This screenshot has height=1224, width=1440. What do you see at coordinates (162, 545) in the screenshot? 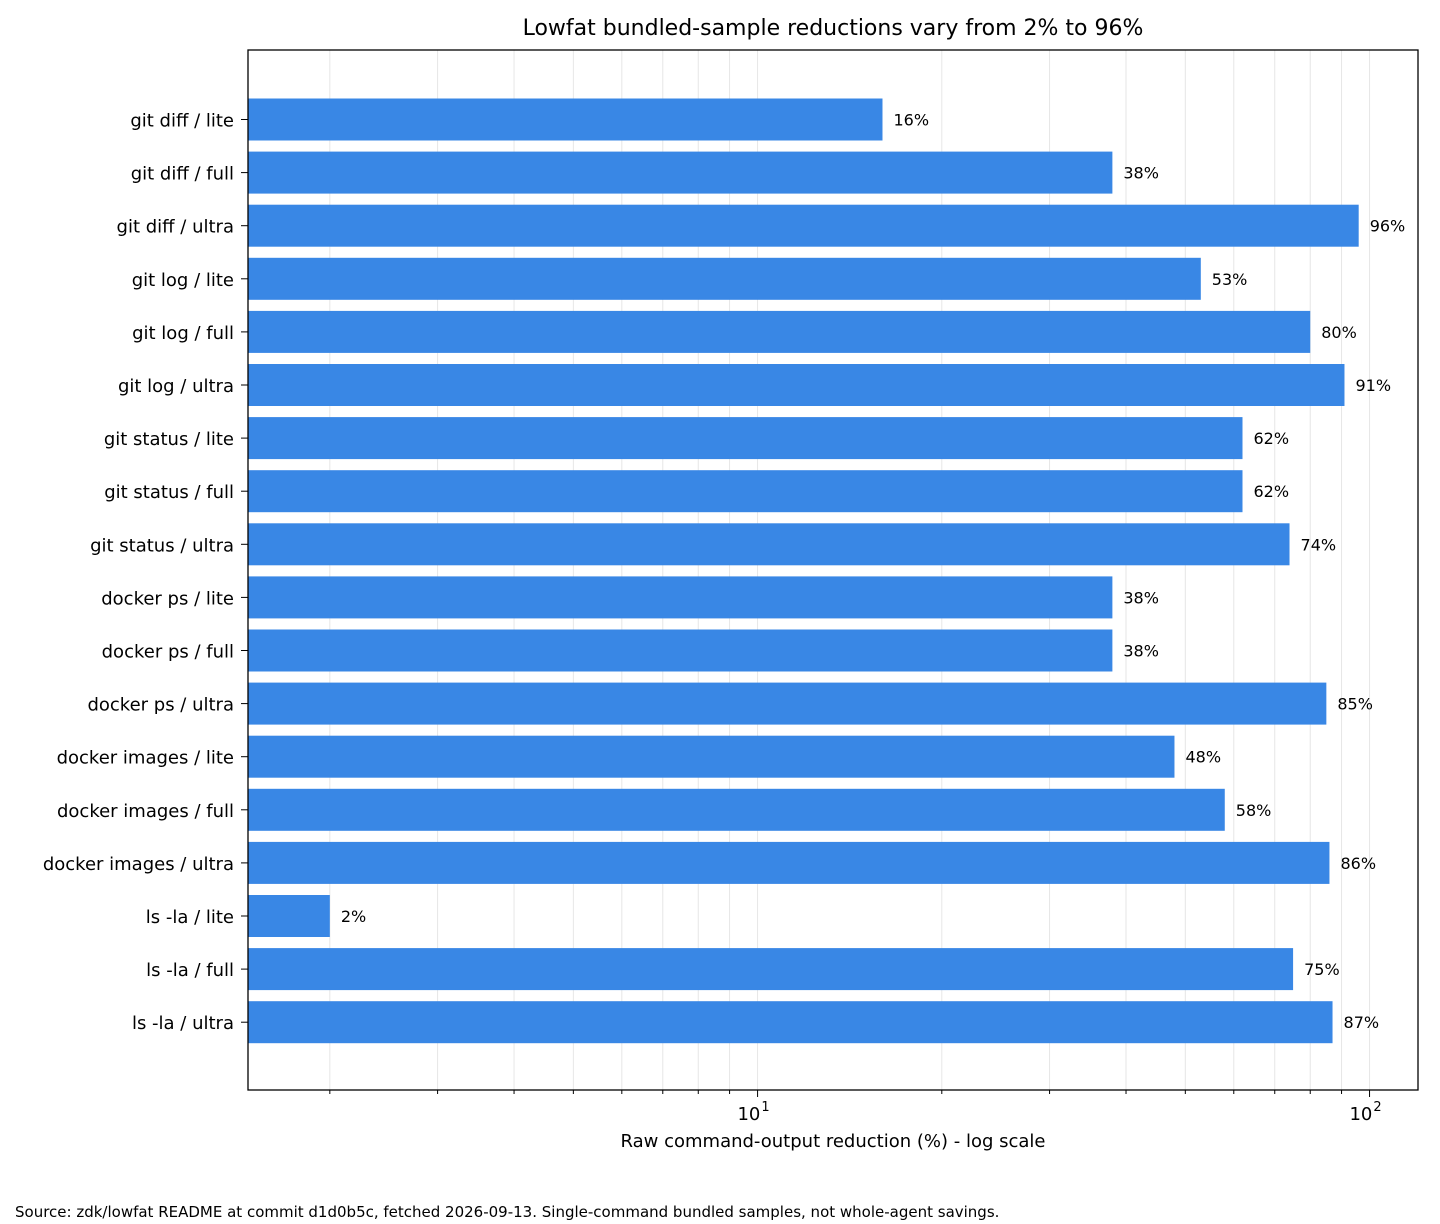
I see `category-label: git status / ultra` at bounding box center [162, 545].